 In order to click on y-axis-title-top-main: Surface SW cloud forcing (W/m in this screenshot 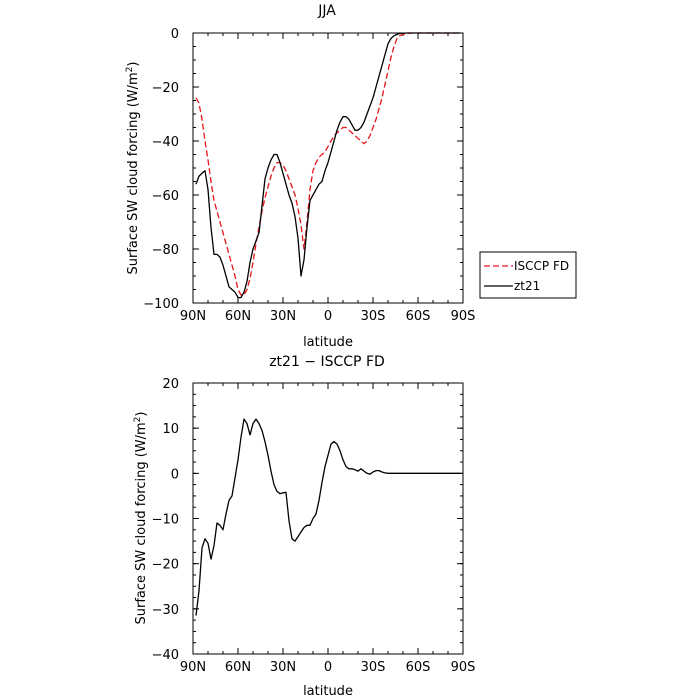, I will do `click(133, 173)`.